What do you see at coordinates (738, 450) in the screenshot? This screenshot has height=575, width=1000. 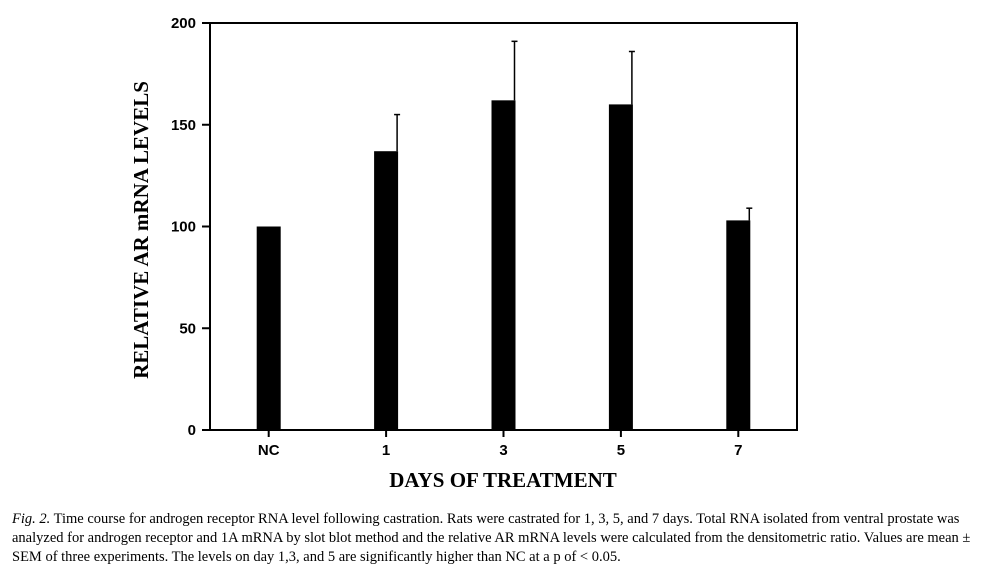 I see `x-tick-label: 7` at bounding box center [738, 450].